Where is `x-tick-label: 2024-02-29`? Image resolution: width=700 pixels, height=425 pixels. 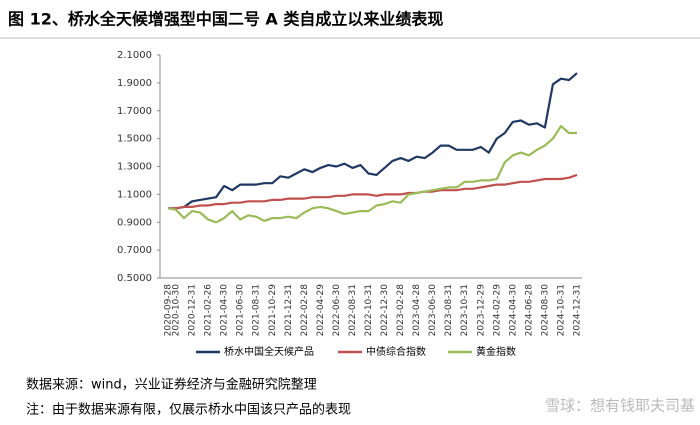 x-tick-label: 2024-02-29 is located at coordinates (497, 310).